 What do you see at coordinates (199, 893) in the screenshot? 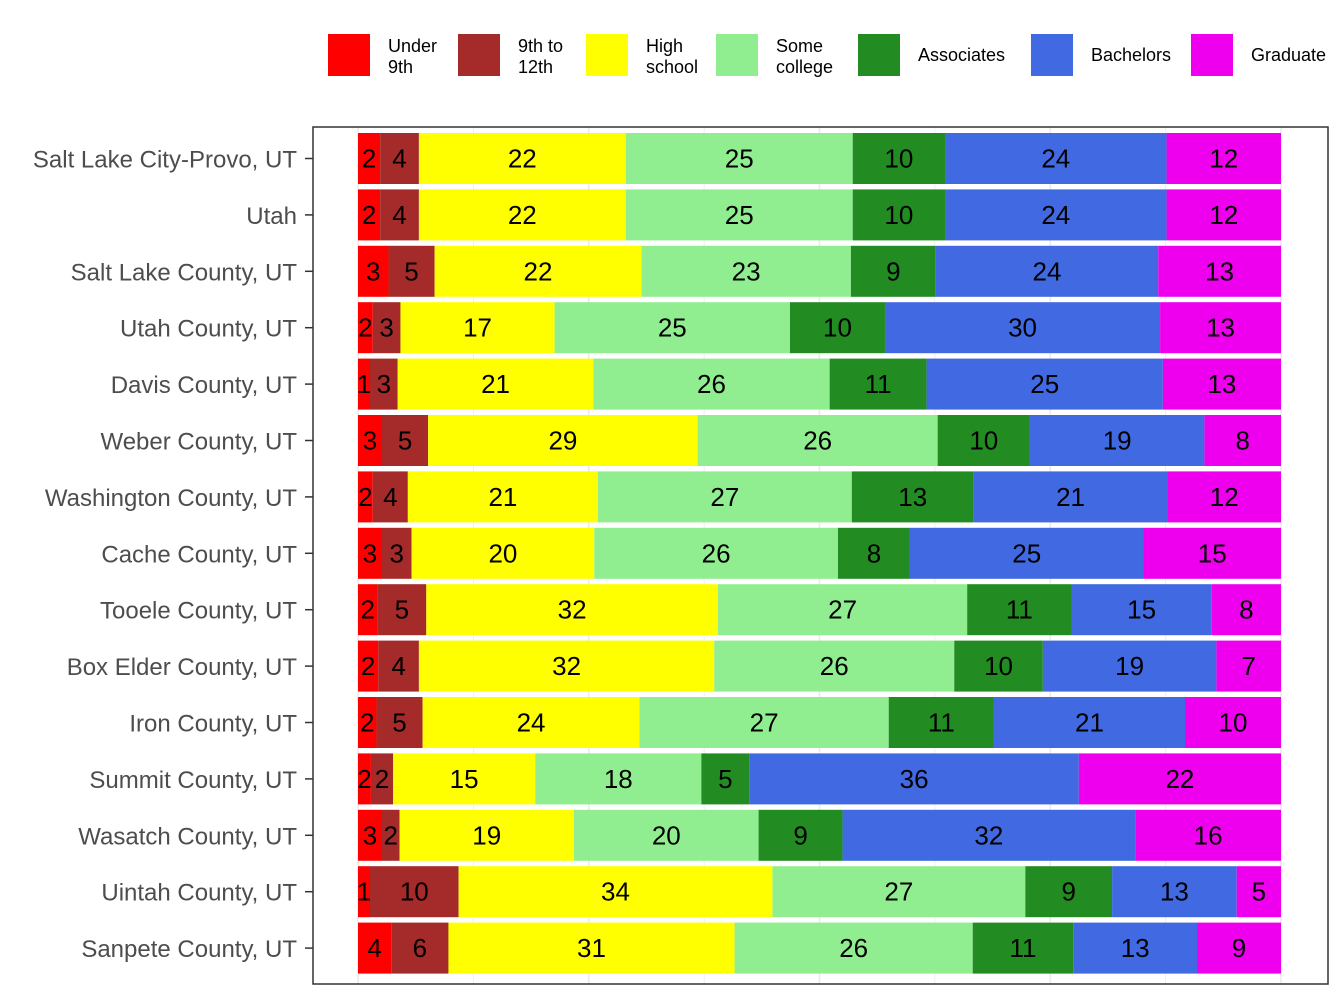
I see `y-tick-label: Uintah County, UT` at bounding box center [199, 893].